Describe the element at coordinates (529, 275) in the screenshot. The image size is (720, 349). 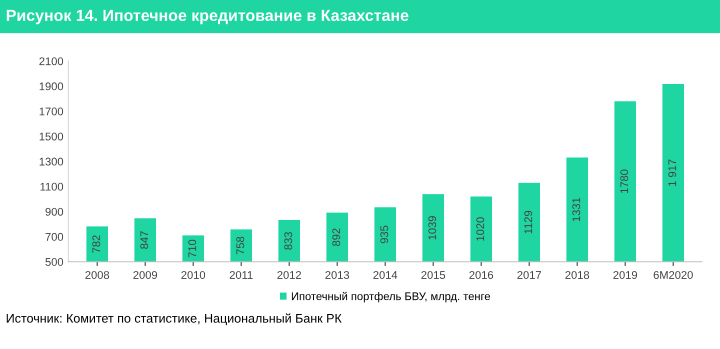
I see `x-tick-label: 2017` at that location.